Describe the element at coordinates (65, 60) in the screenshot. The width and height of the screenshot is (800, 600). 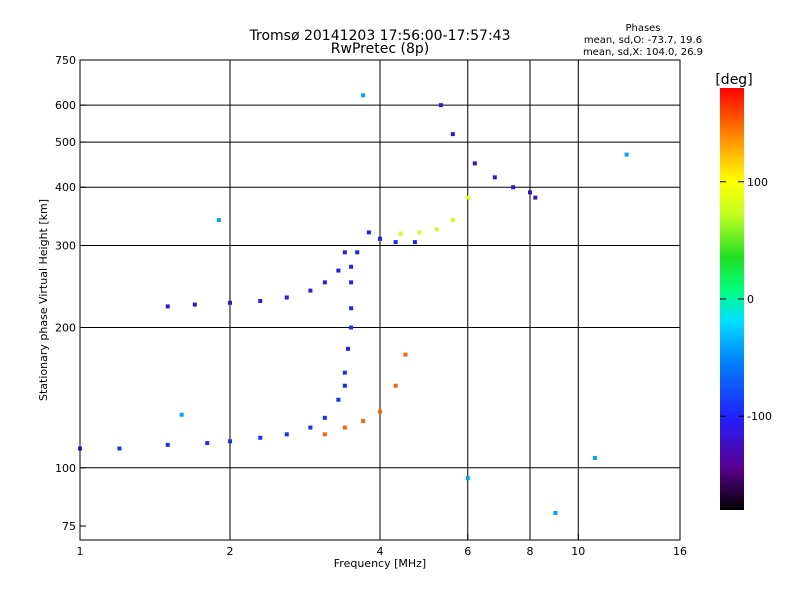
I see `y-tick-label: 750` at that location.